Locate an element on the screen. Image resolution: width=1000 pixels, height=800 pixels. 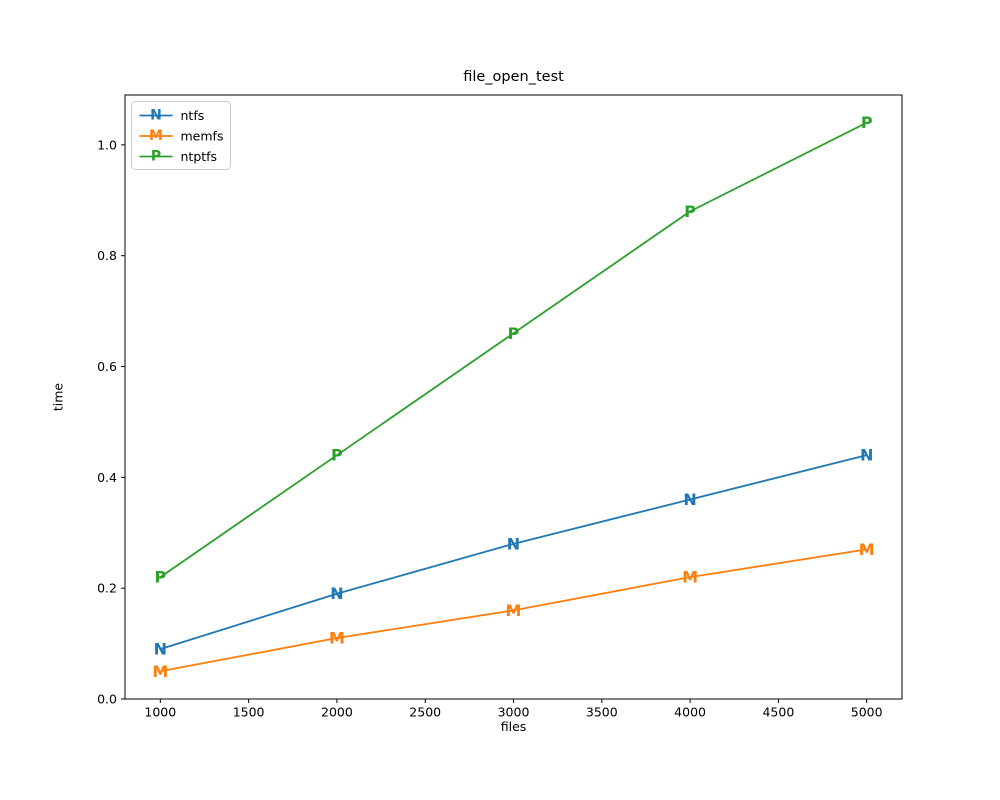
x-tick-label: 2500 is located at coordinates (425, 712).